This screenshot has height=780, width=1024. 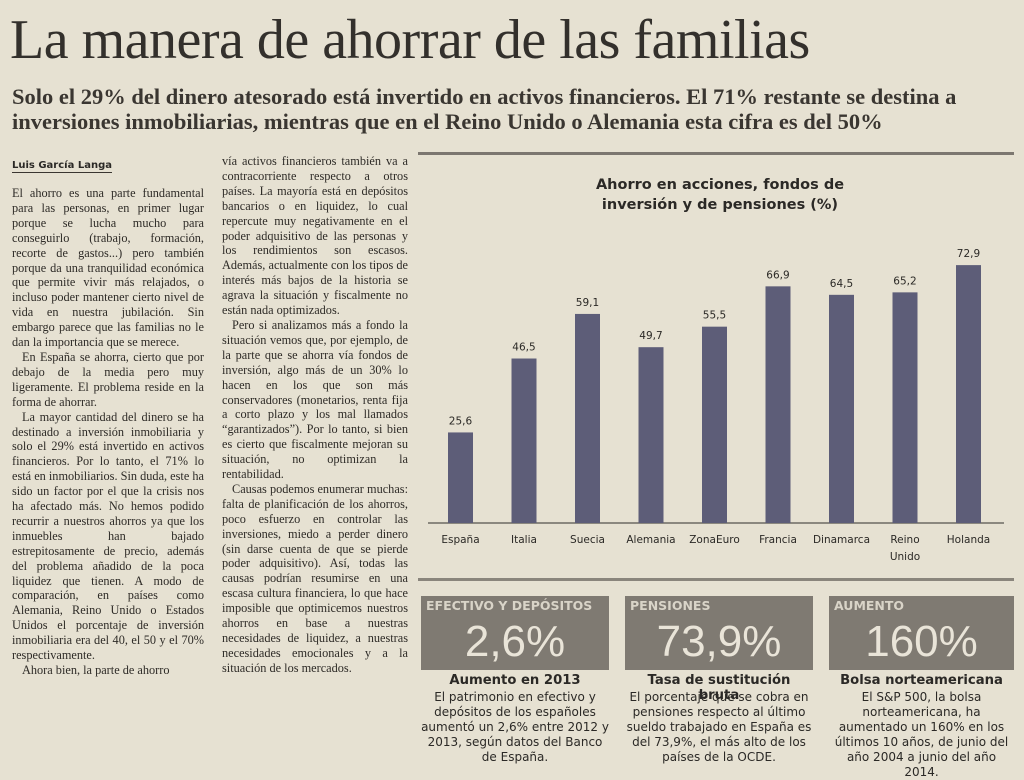 I want to click on chart-category-label: Alemania, so click(x=650, y=540).